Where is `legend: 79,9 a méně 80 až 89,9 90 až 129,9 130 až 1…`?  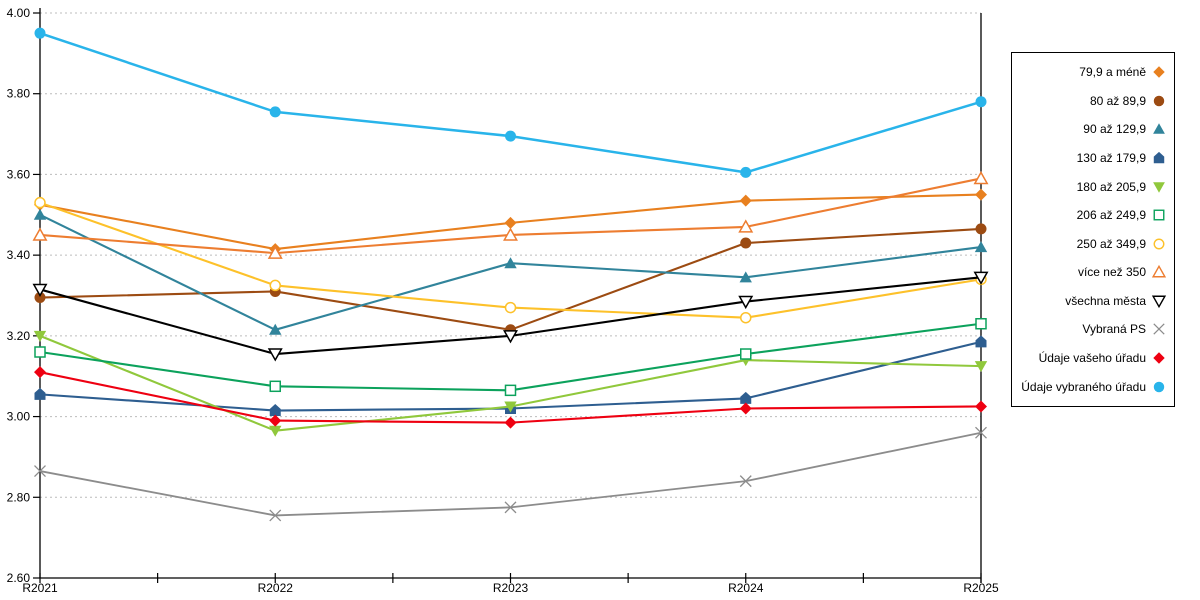 legend: 79,9 a méně 80 až 89,9 90 až 129,9 130 až 1… is located at coordinates (1093, 229).